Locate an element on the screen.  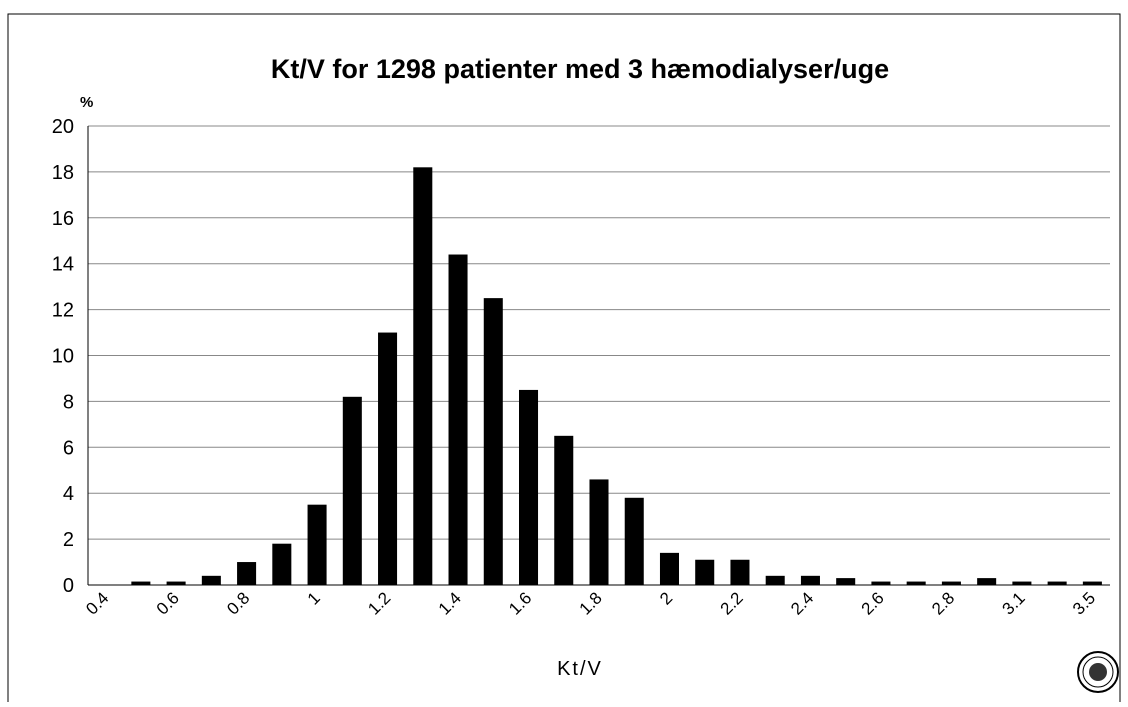
x-tick-label: 1.4 is located at coordinates (450, 603).